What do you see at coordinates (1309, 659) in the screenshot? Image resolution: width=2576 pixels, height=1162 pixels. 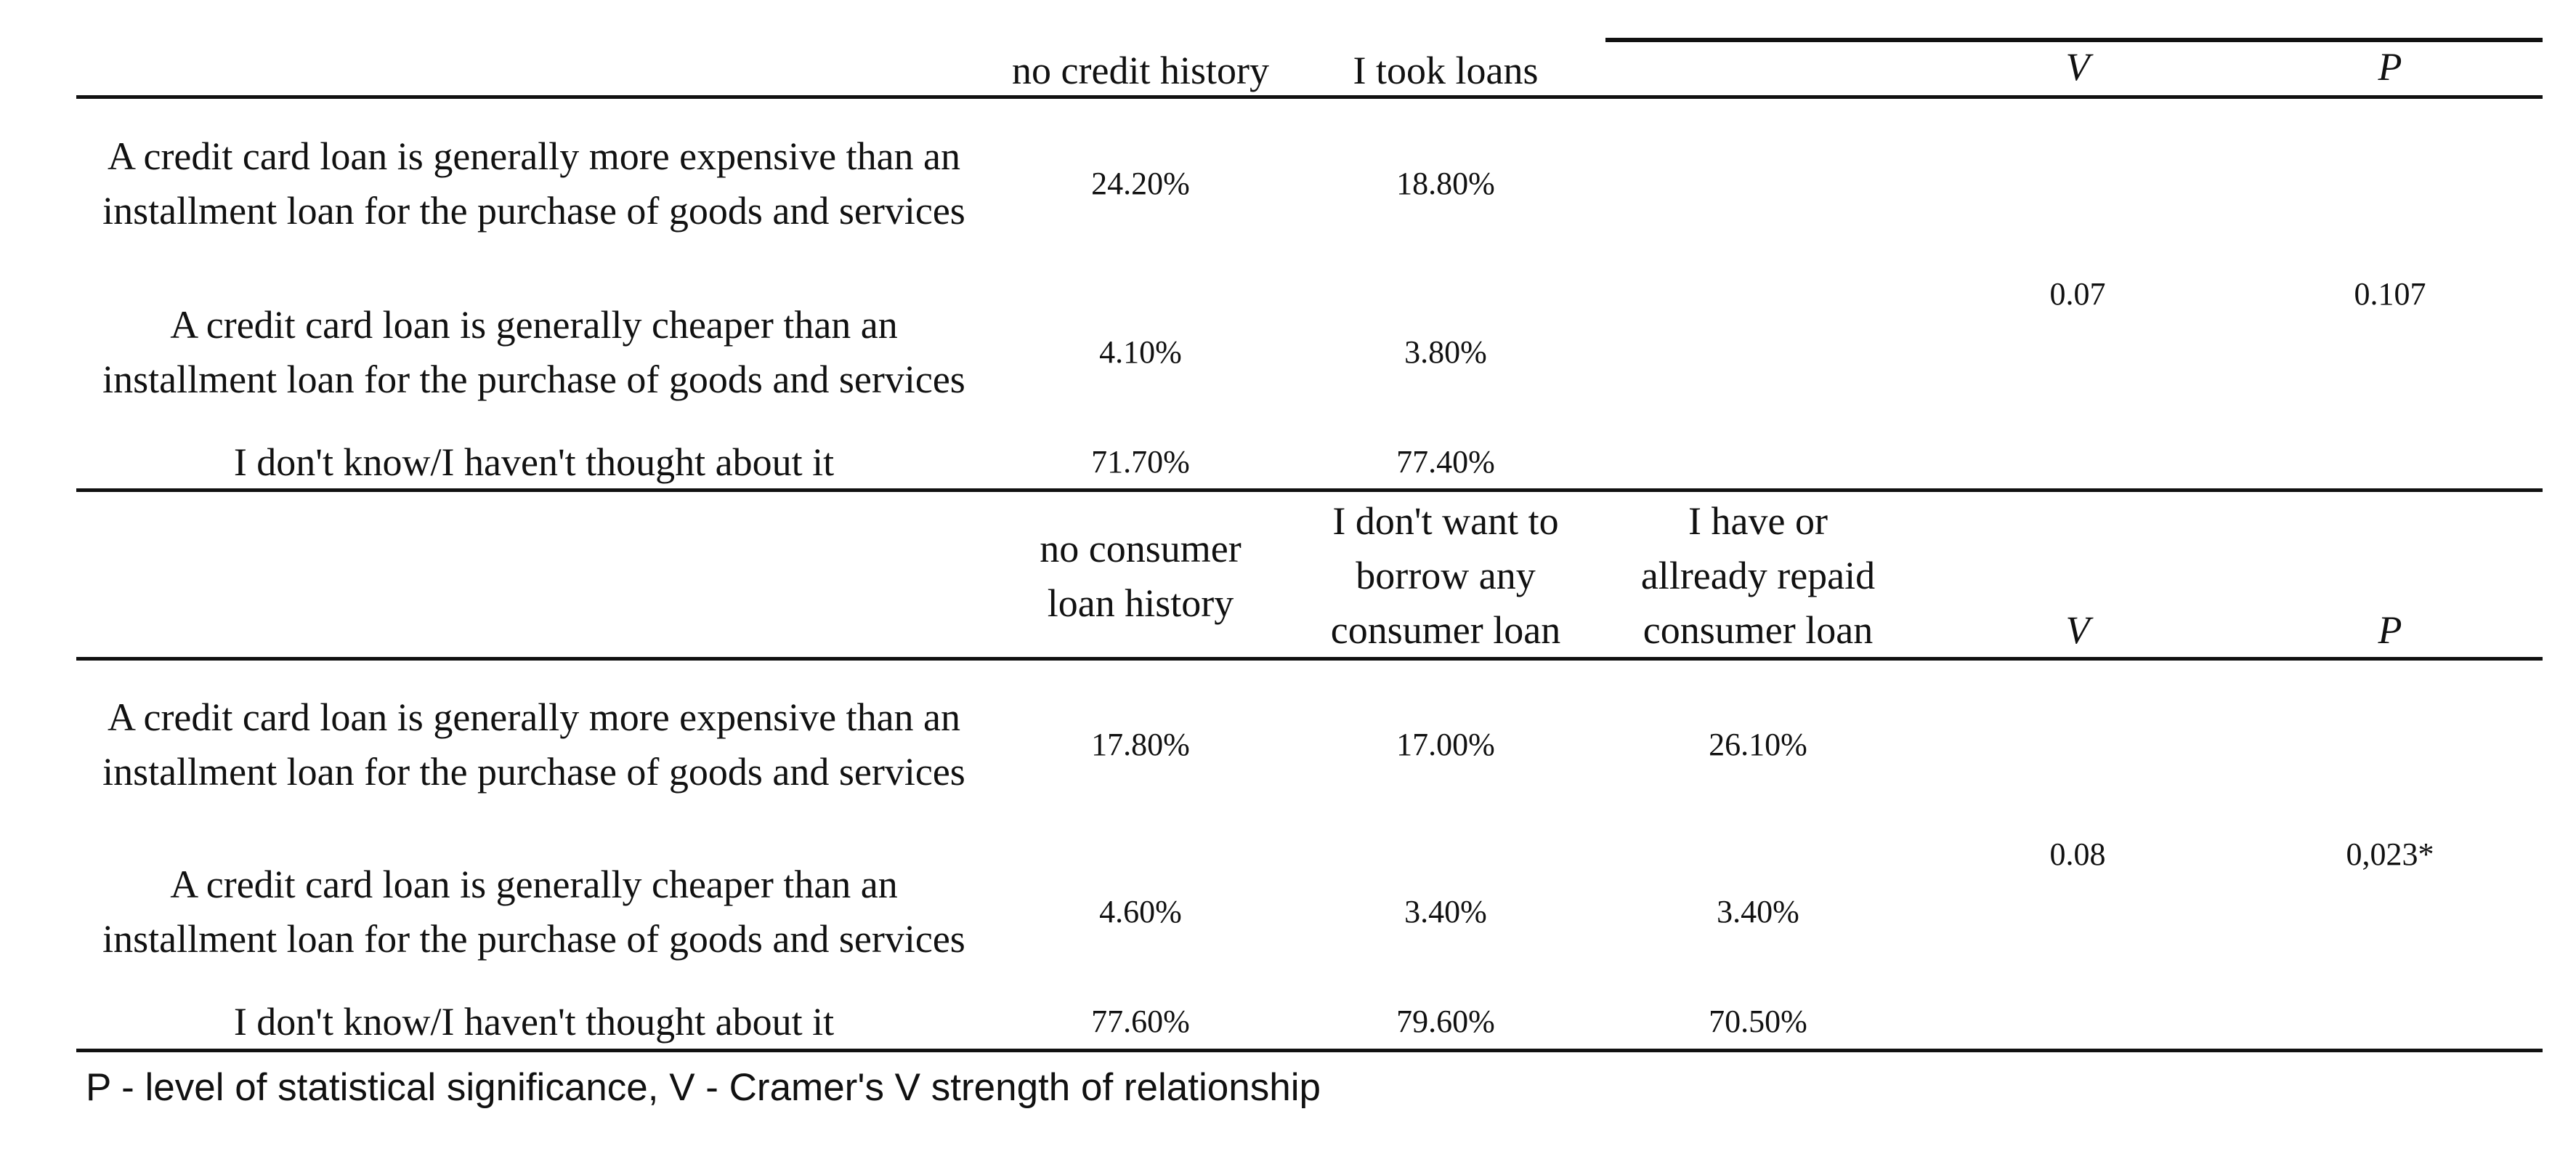 I see `table-2-header-rule` at bounding box center [1309, 659].